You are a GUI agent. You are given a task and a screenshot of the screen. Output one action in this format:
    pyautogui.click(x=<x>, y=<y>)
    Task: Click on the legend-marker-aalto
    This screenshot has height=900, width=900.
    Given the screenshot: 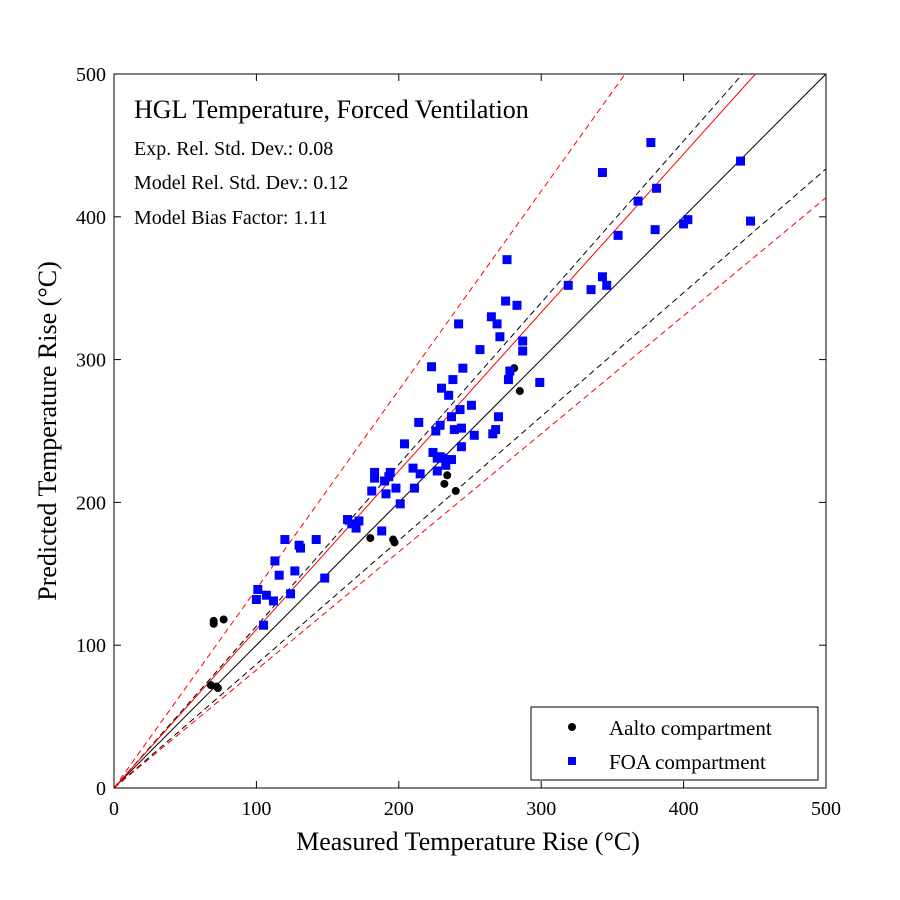 What is the action you would take?
    pyautogui.click(x=572, y=727)
    